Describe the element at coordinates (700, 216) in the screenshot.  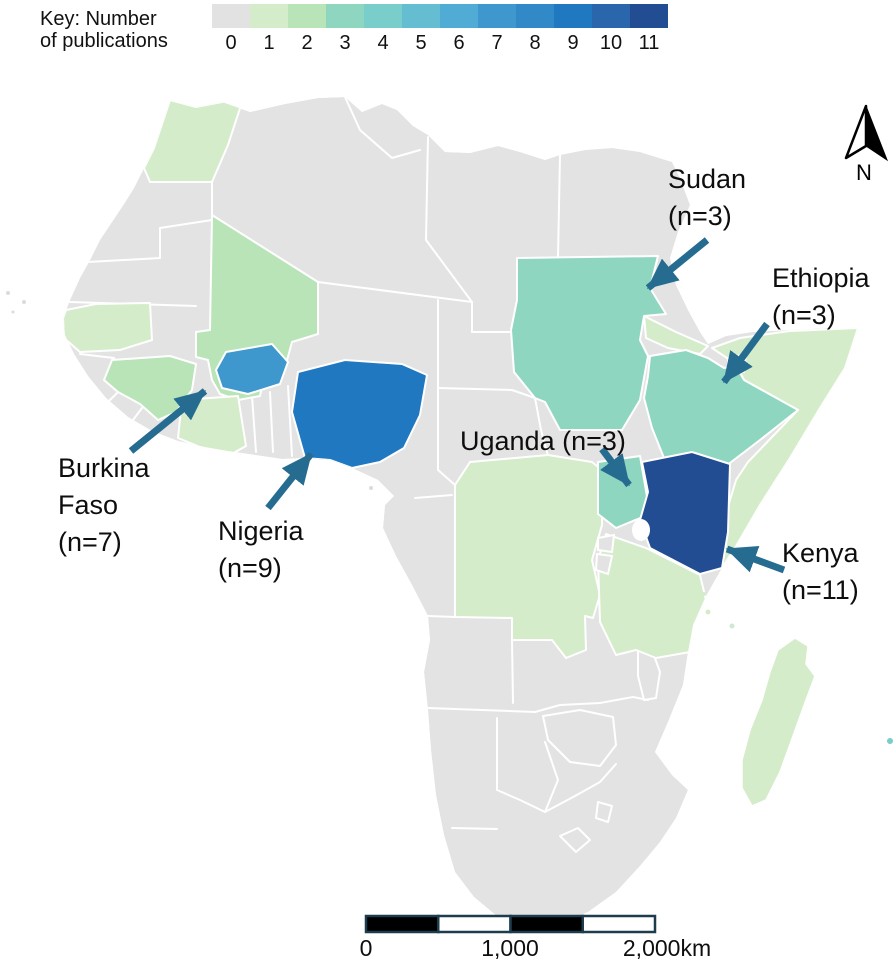
I see `label-sudan-n: (n=3)` at that location.